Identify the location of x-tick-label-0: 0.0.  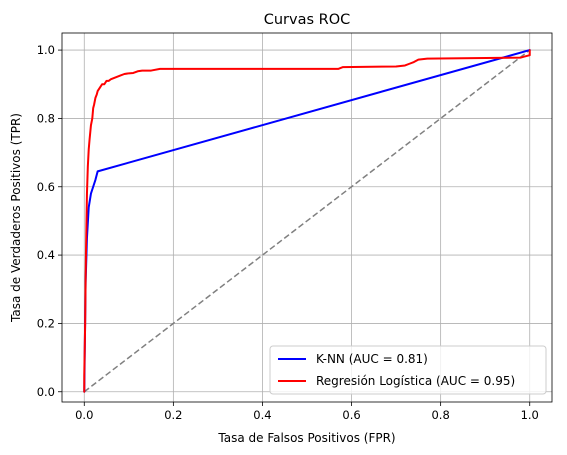
(84, 415).